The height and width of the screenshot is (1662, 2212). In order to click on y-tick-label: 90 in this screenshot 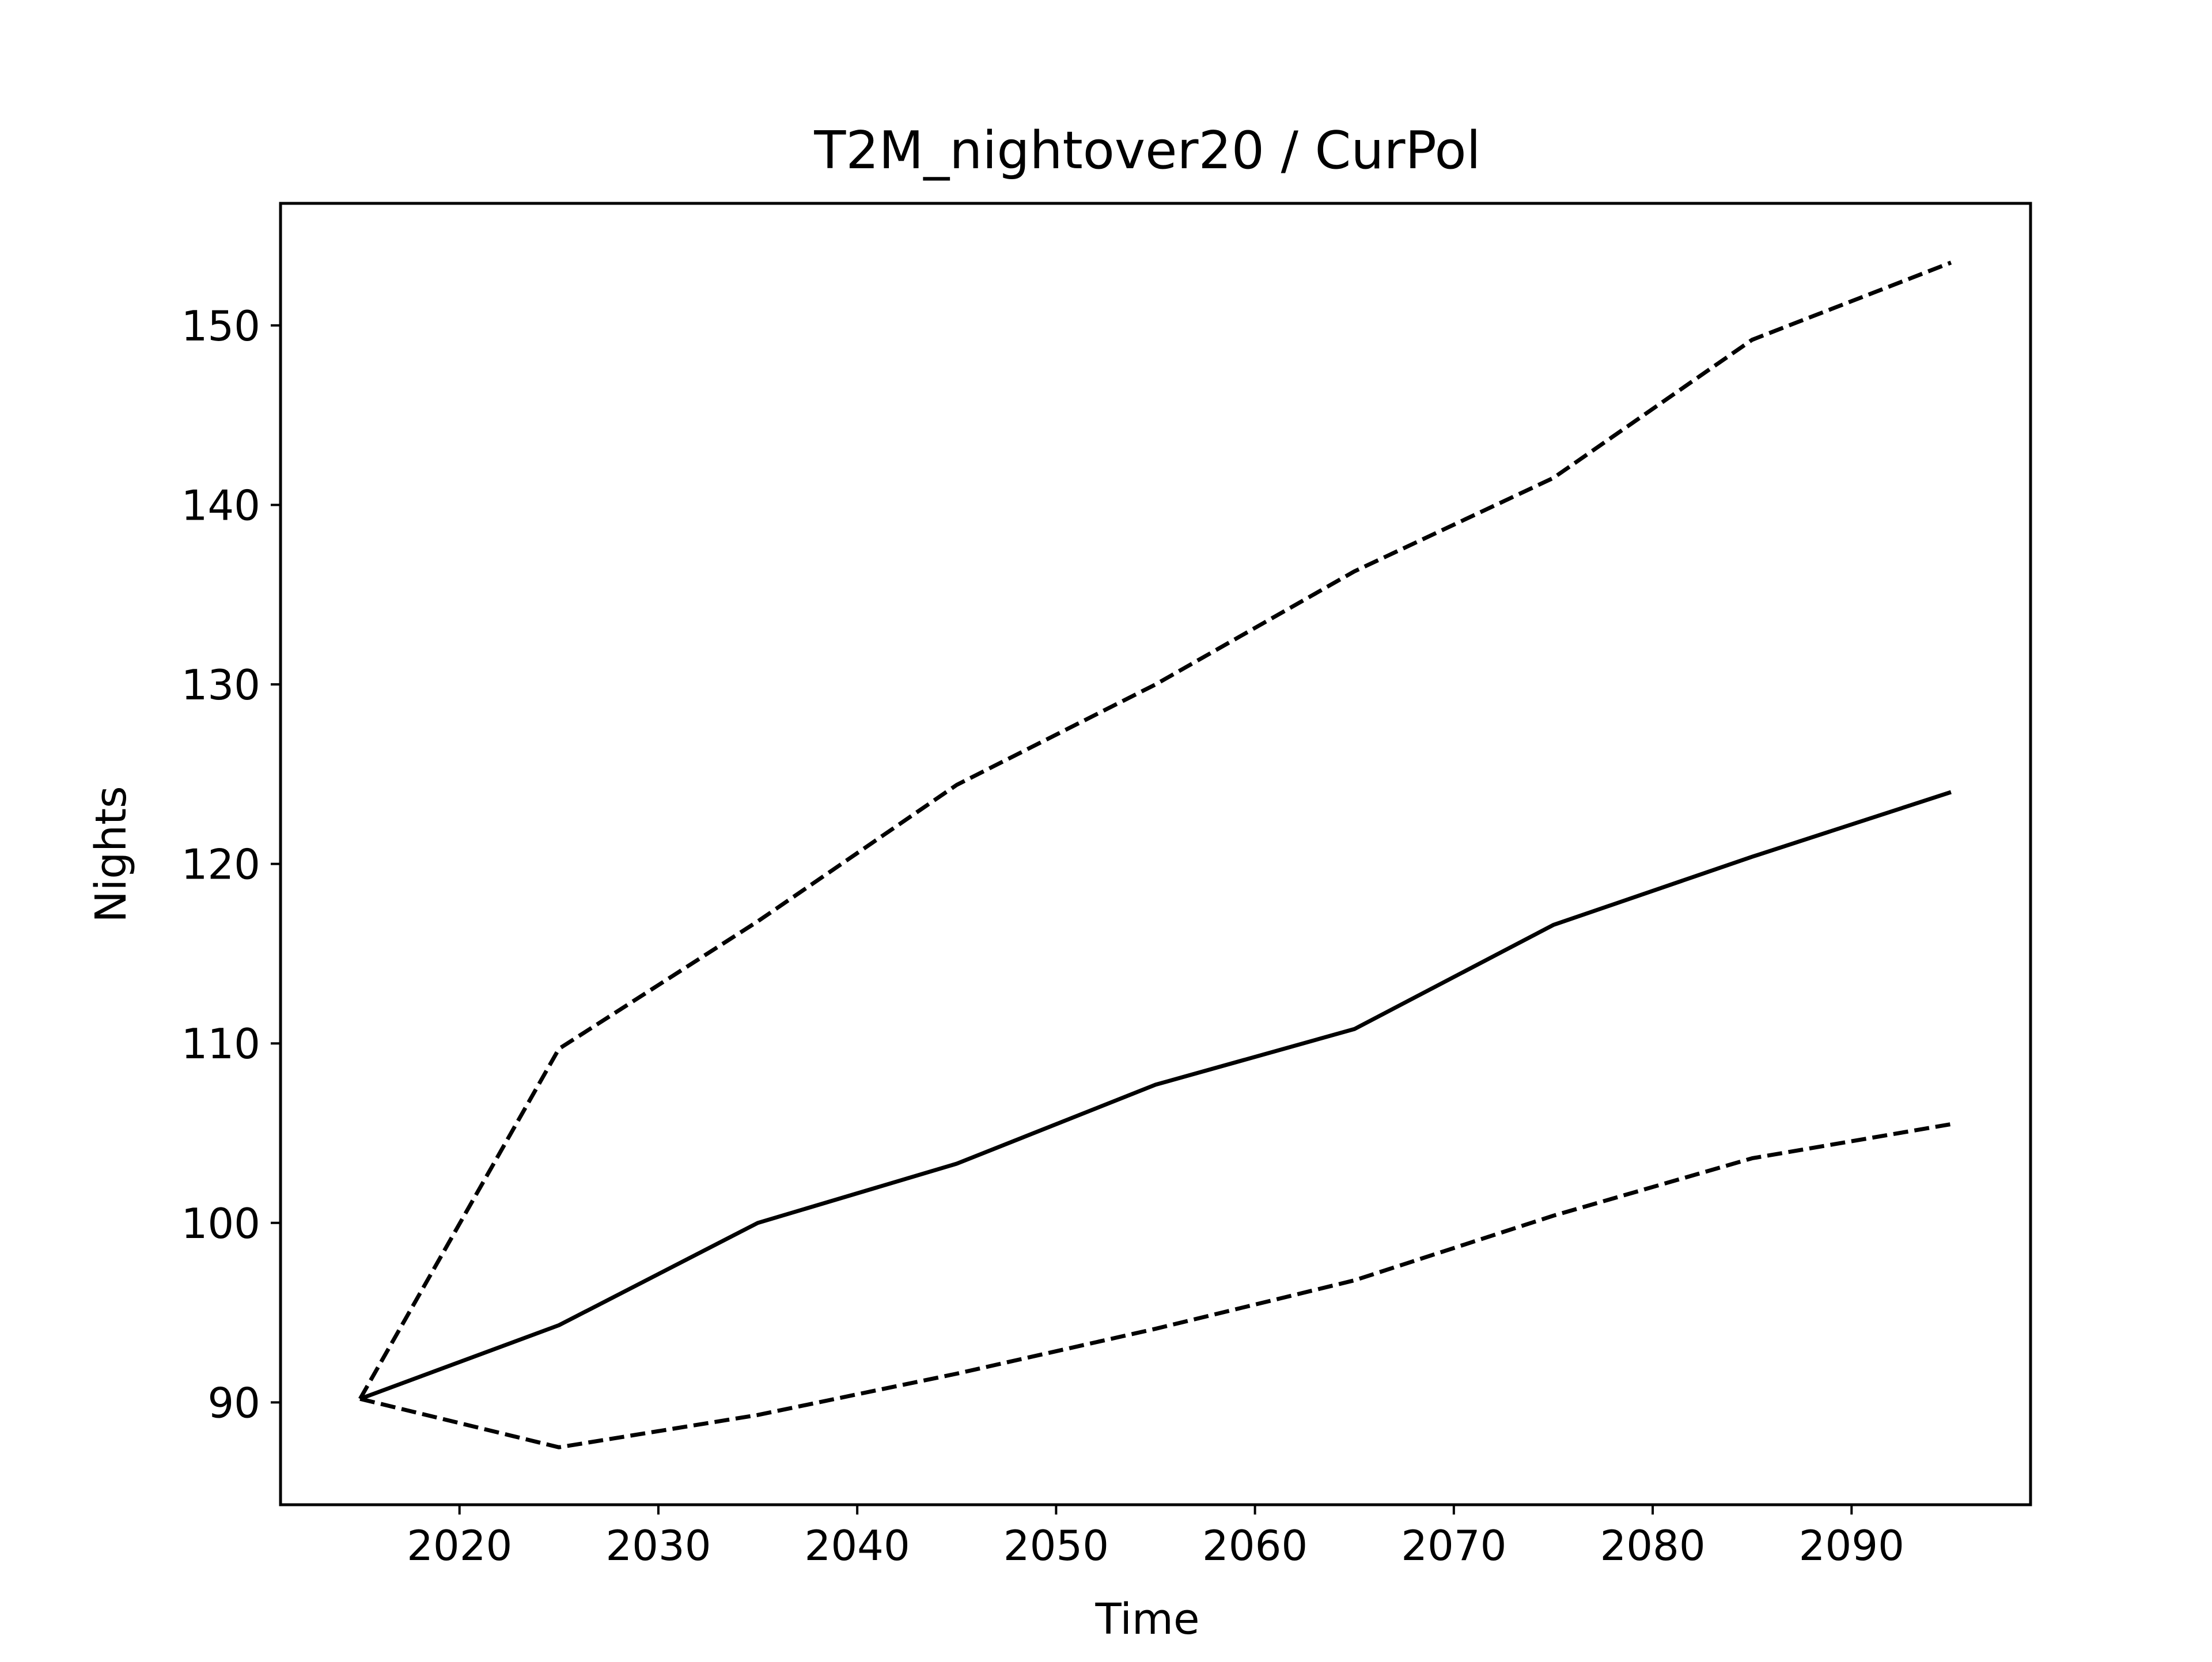, I will do `click(233, 1403)`.